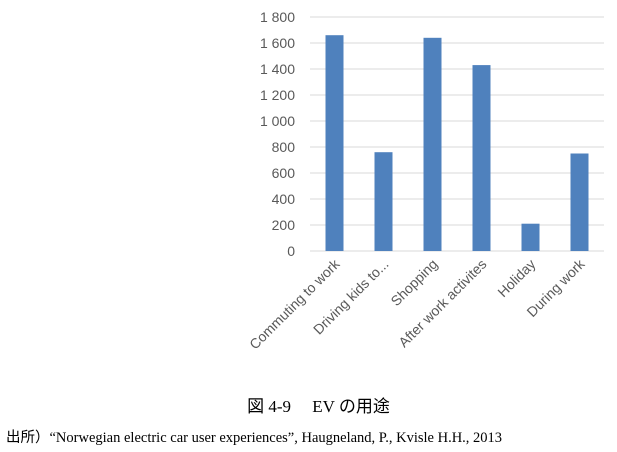 The width and height of the screenshot is (617, 452). I want to click on y-tick-label: 1 200, so click(277, 95).